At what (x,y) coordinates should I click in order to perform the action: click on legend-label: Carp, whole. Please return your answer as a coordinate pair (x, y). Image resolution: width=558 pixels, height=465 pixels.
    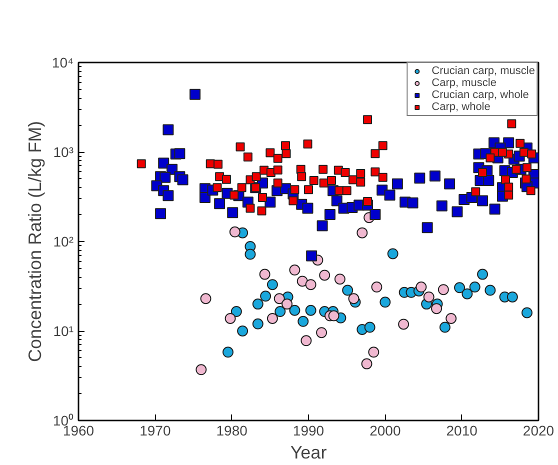
    Looking at the image, I should click on (461, 107).